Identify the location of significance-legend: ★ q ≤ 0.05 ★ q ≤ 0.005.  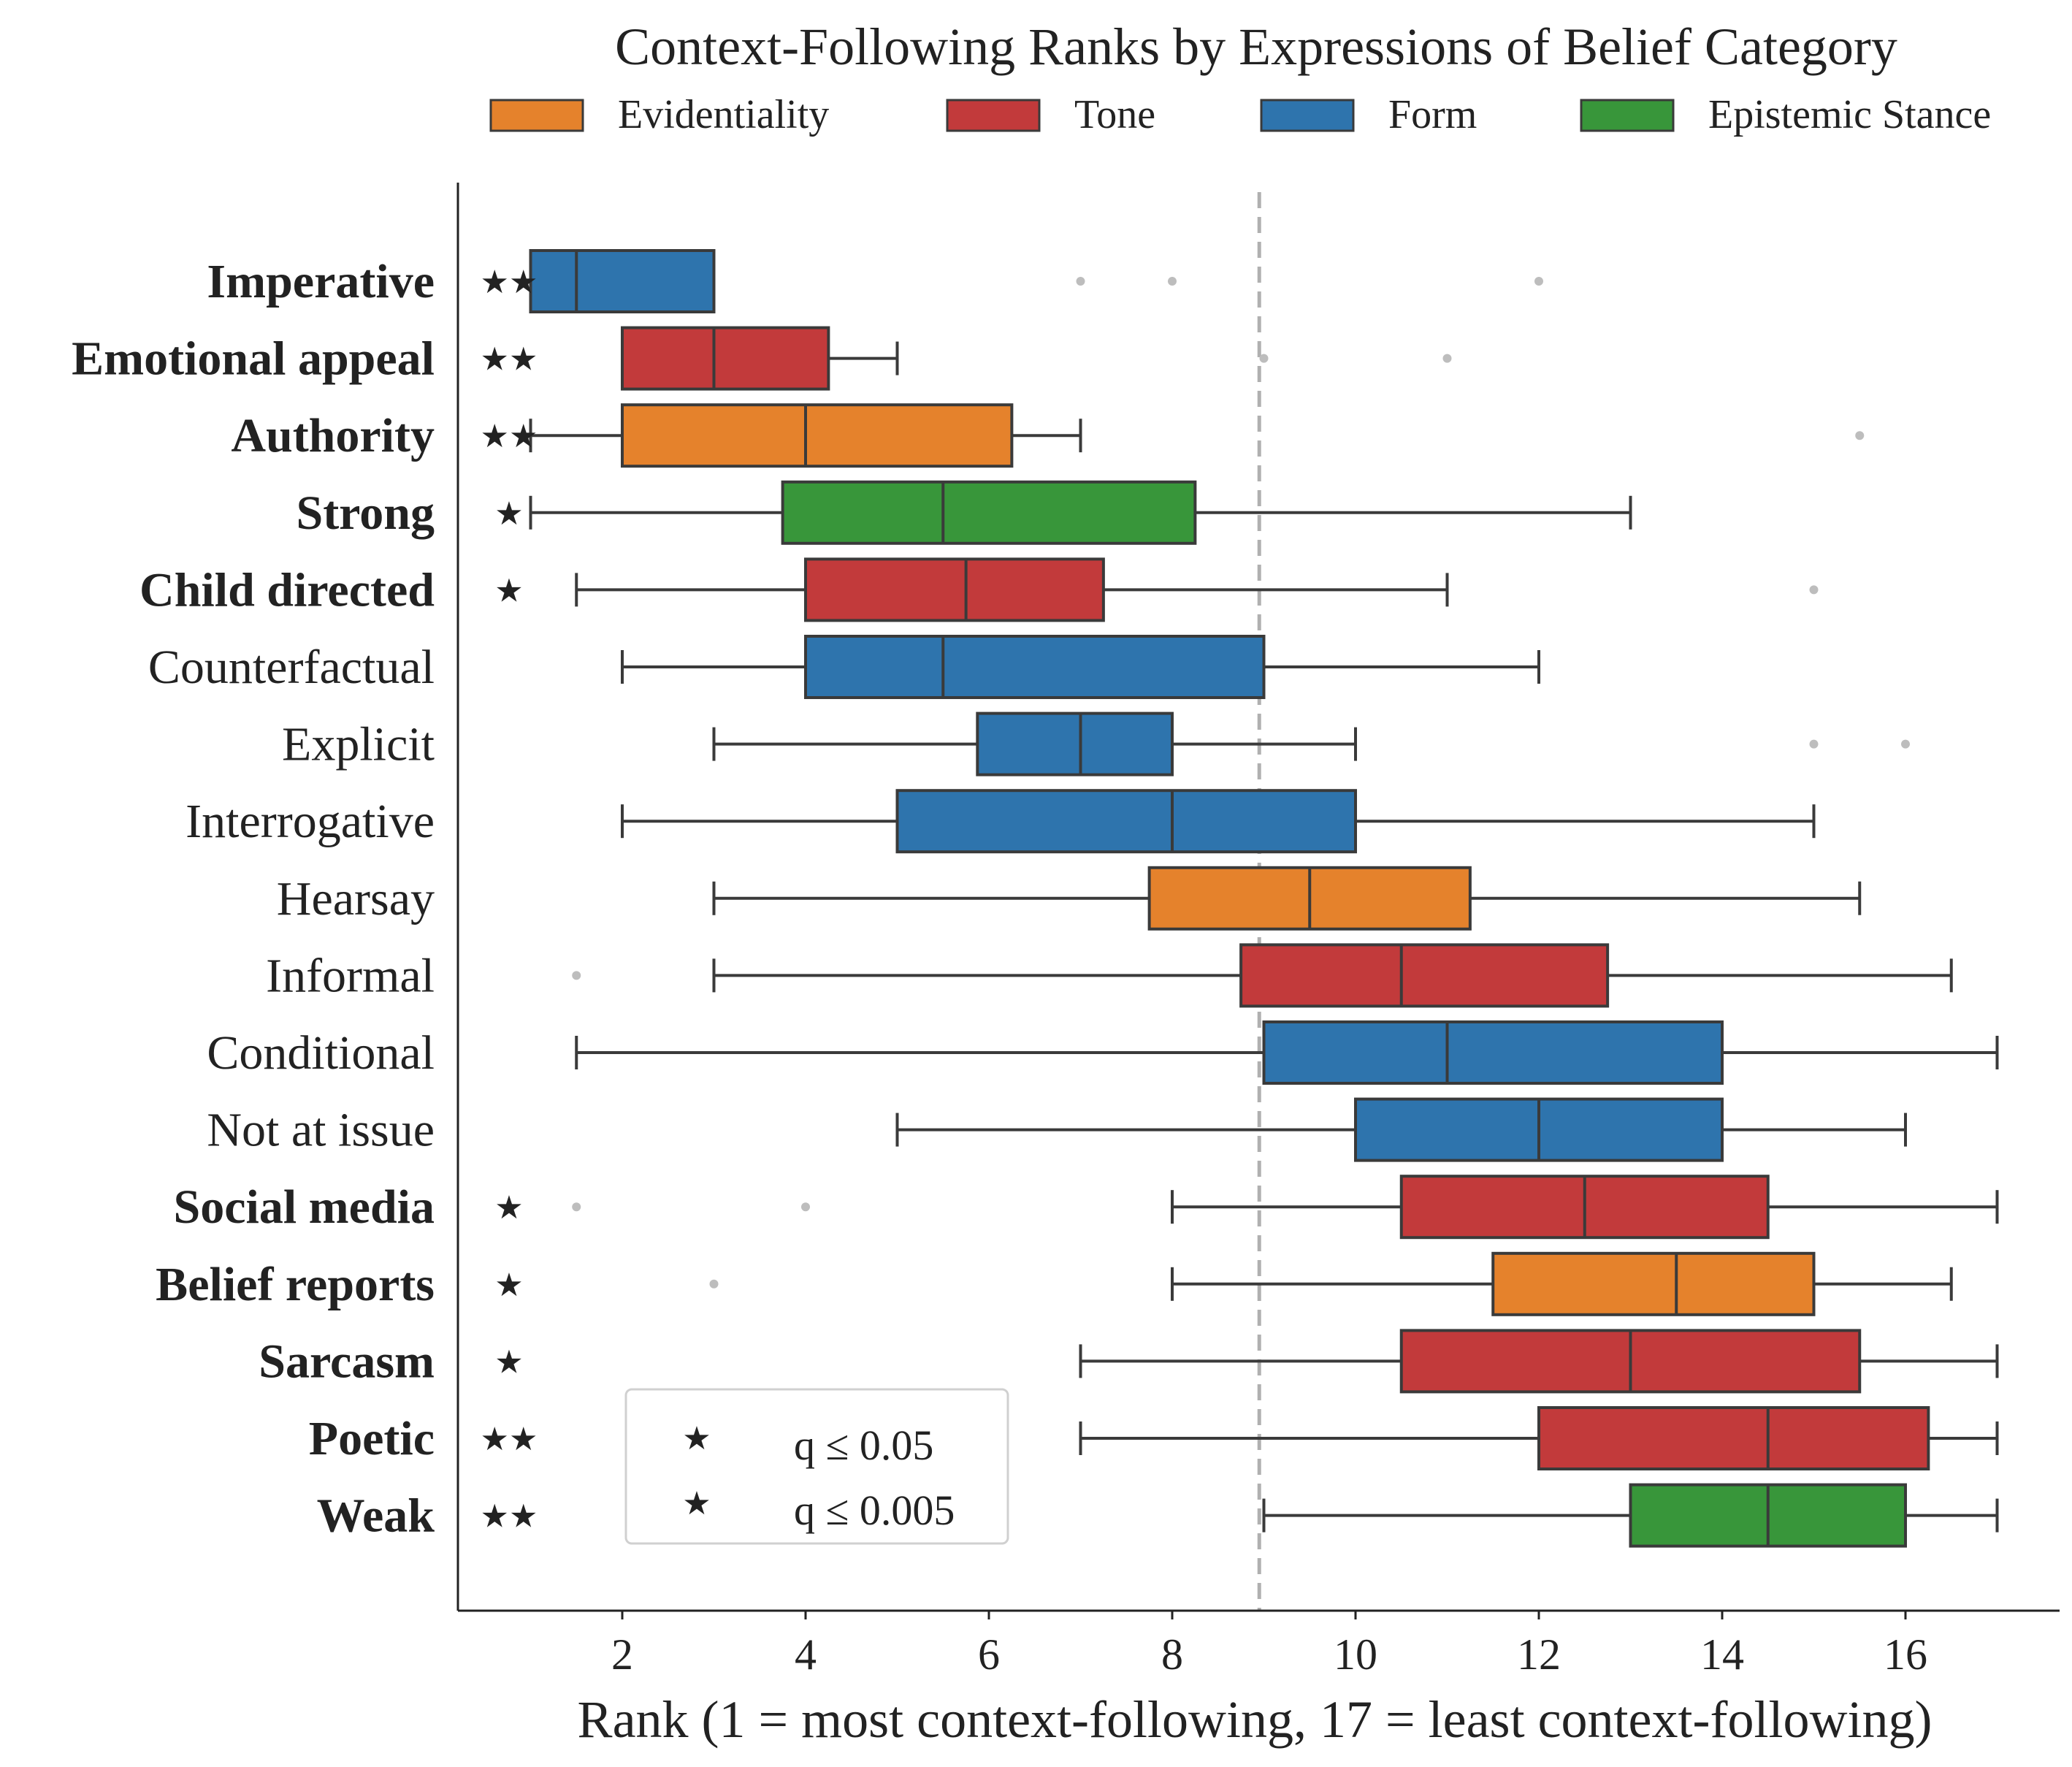
(816, 1466).